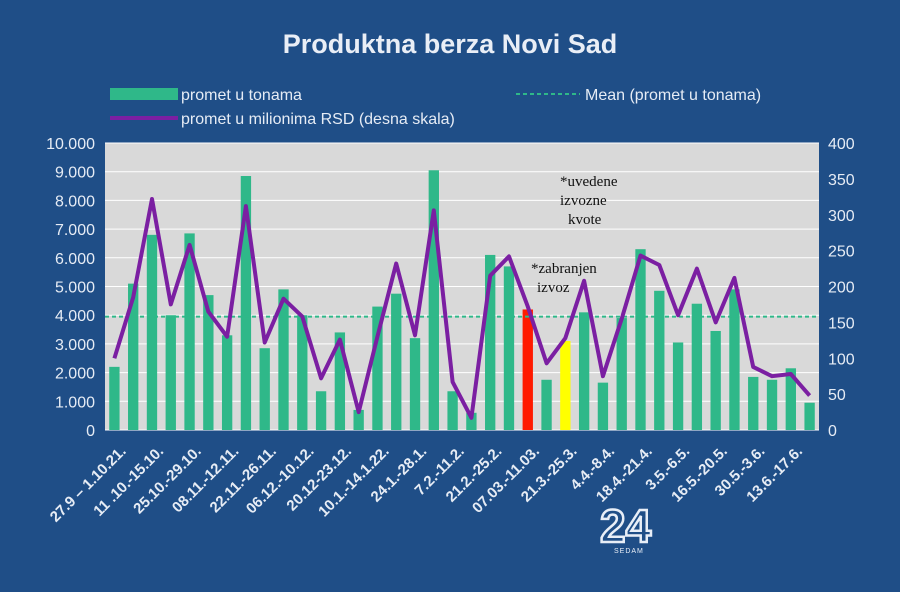 This screenshot has width=900, height=592. Describe the element at coordinates (75, 345) in the screenshot. I see `y-left-tick-label: 3.000` at that location.